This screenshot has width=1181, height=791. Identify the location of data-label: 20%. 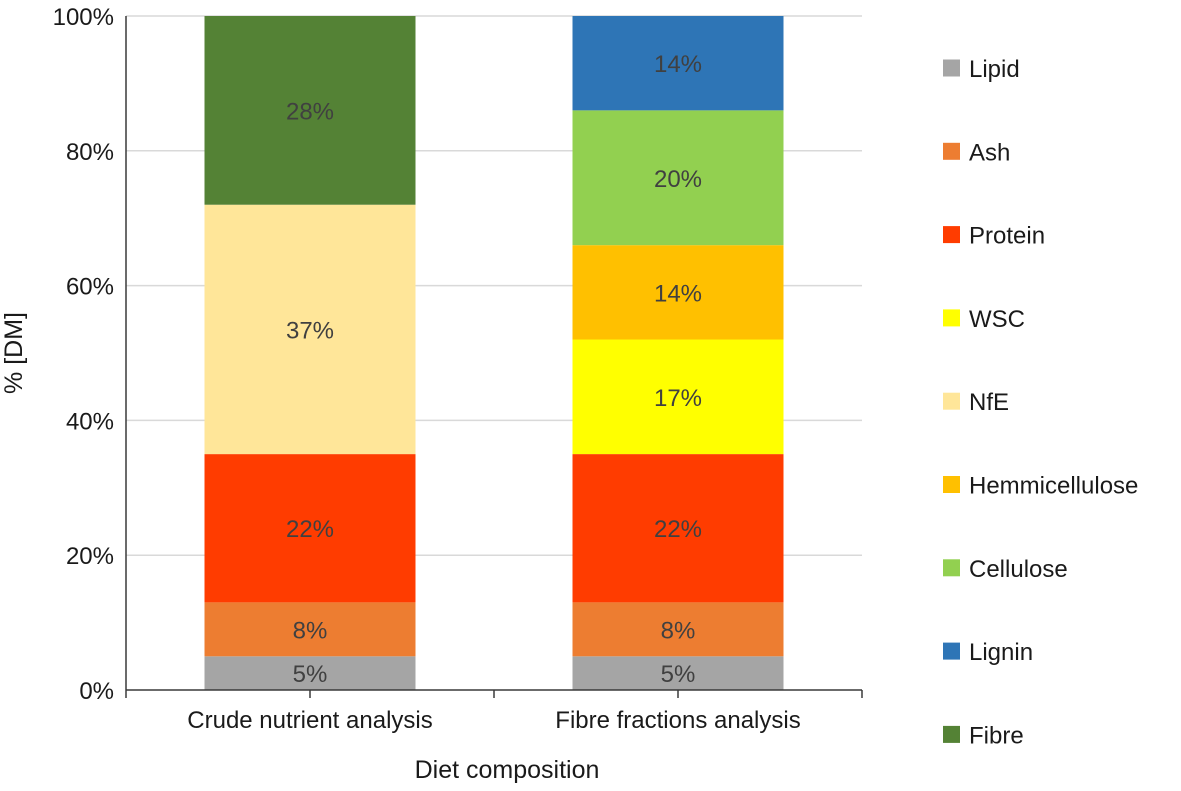
(678, 179).